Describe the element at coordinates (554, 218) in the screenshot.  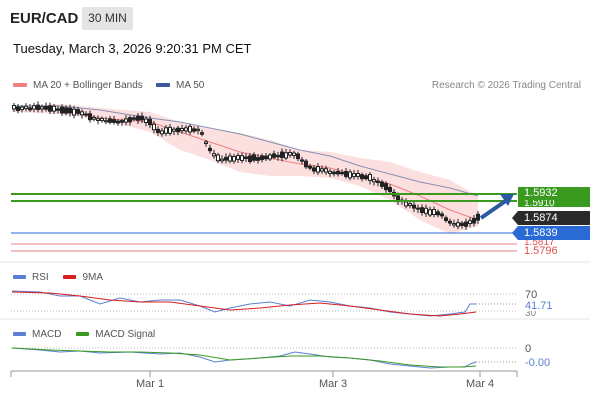
I see `price-tag-current: 1.5874` at that location.